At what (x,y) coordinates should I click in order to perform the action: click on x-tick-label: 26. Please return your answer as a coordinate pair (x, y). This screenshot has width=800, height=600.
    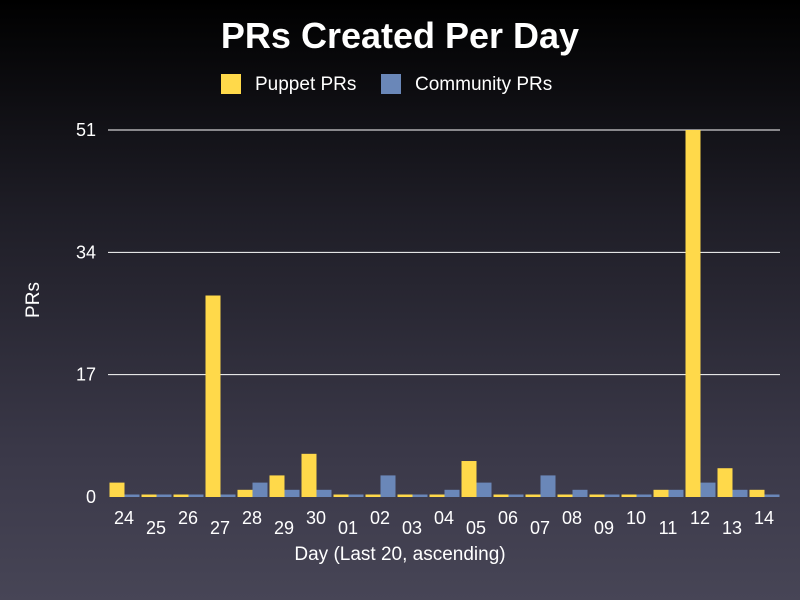
    Looking at the image, I should click on (188, 518).